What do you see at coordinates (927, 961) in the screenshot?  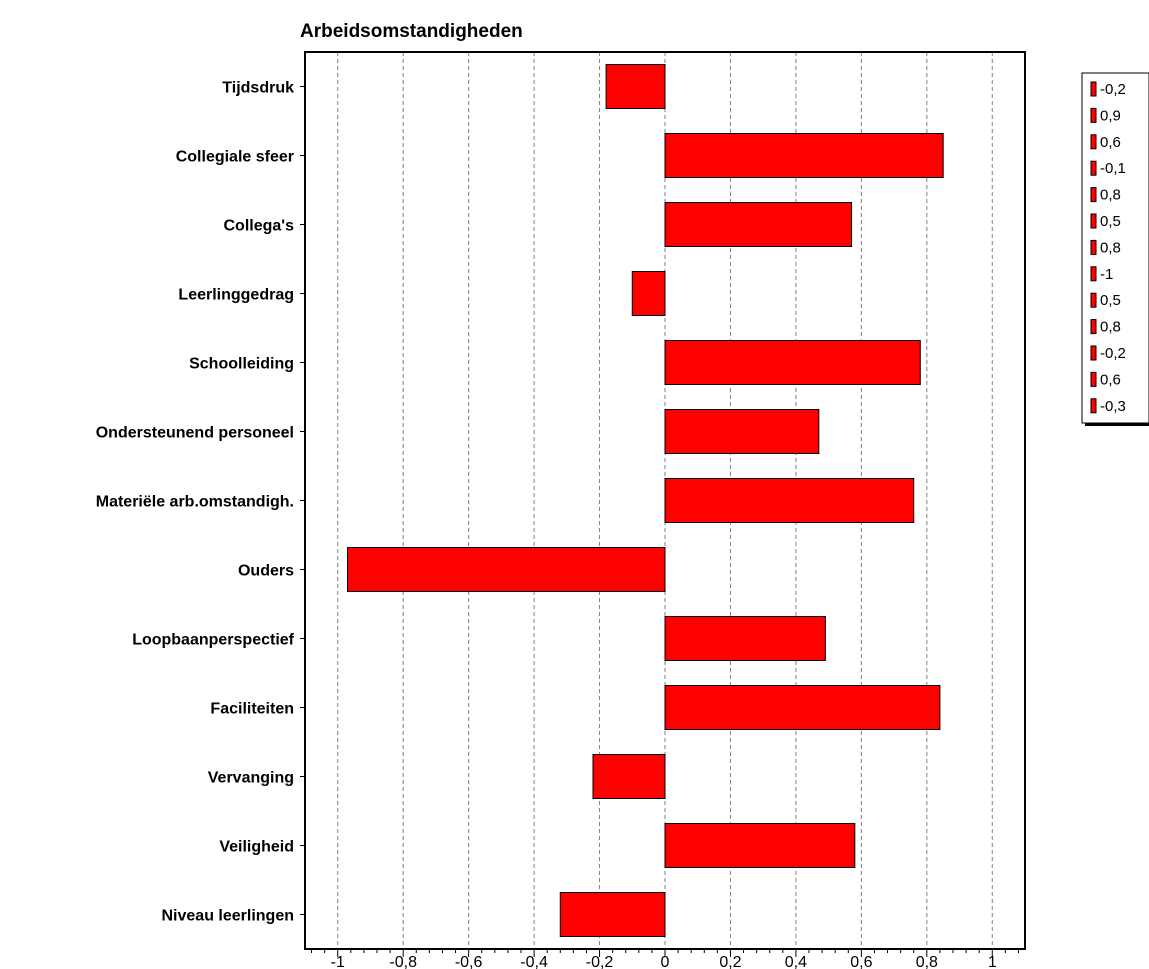 I see `value-tick-label: 0,8` at bounding box center [927, 961].